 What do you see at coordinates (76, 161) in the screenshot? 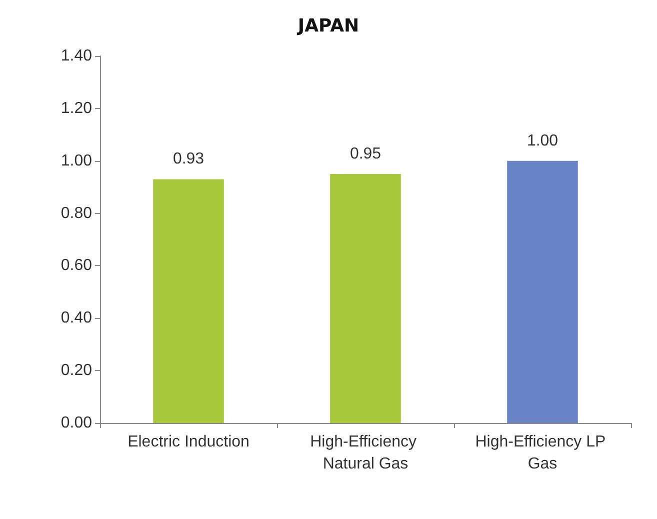
I see `y-tick-label: 1.00` at bounding box center [76, 161].